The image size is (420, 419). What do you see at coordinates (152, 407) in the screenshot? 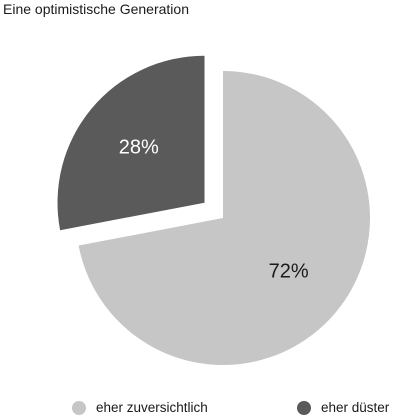
I see `legend-label: eher zuversichtlich` at bounding box center [152, 407].